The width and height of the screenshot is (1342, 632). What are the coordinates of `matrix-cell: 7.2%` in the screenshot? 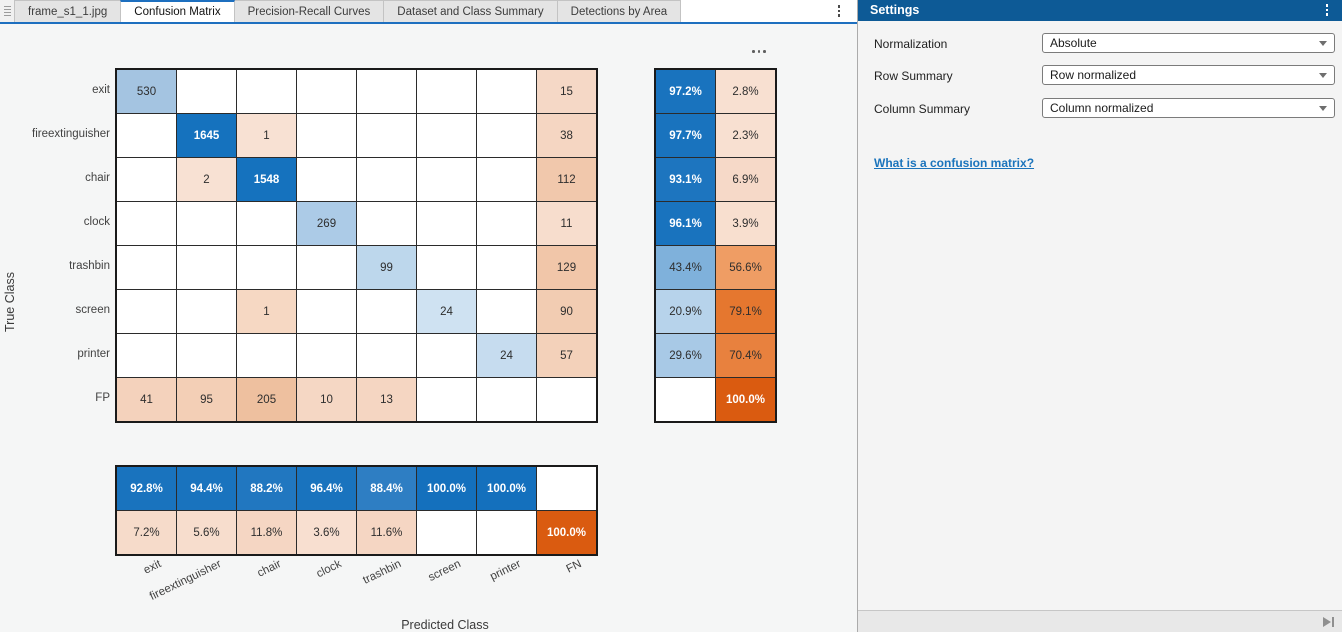 It's located at (146, 532).